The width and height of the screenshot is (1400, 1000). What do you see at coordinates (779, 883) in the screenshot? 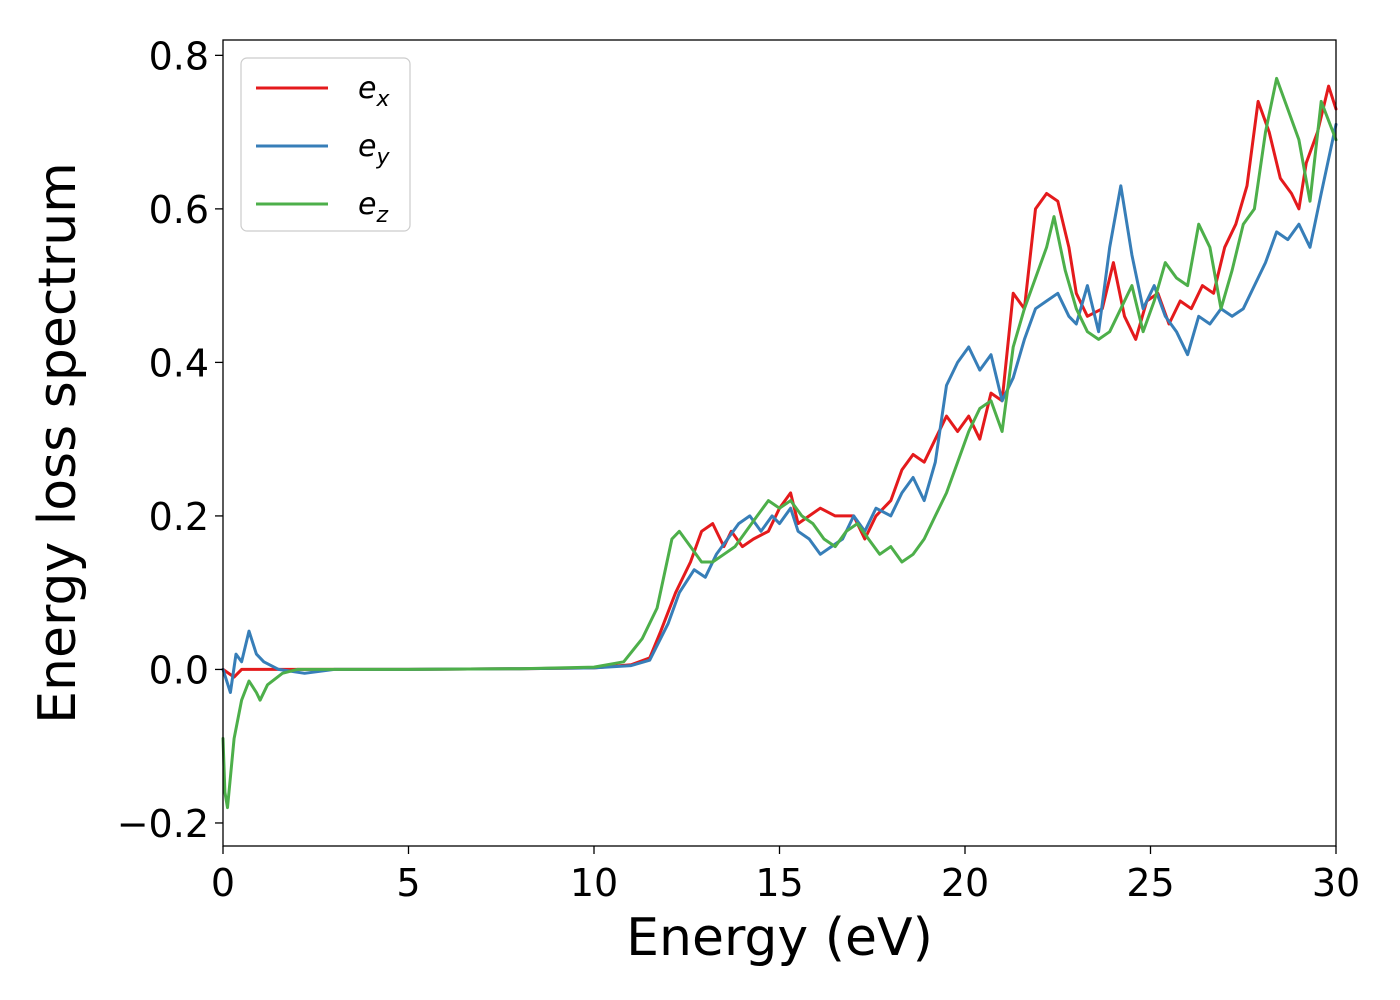
I see `x-tick-label: 15` at bounding box center [779, 883].